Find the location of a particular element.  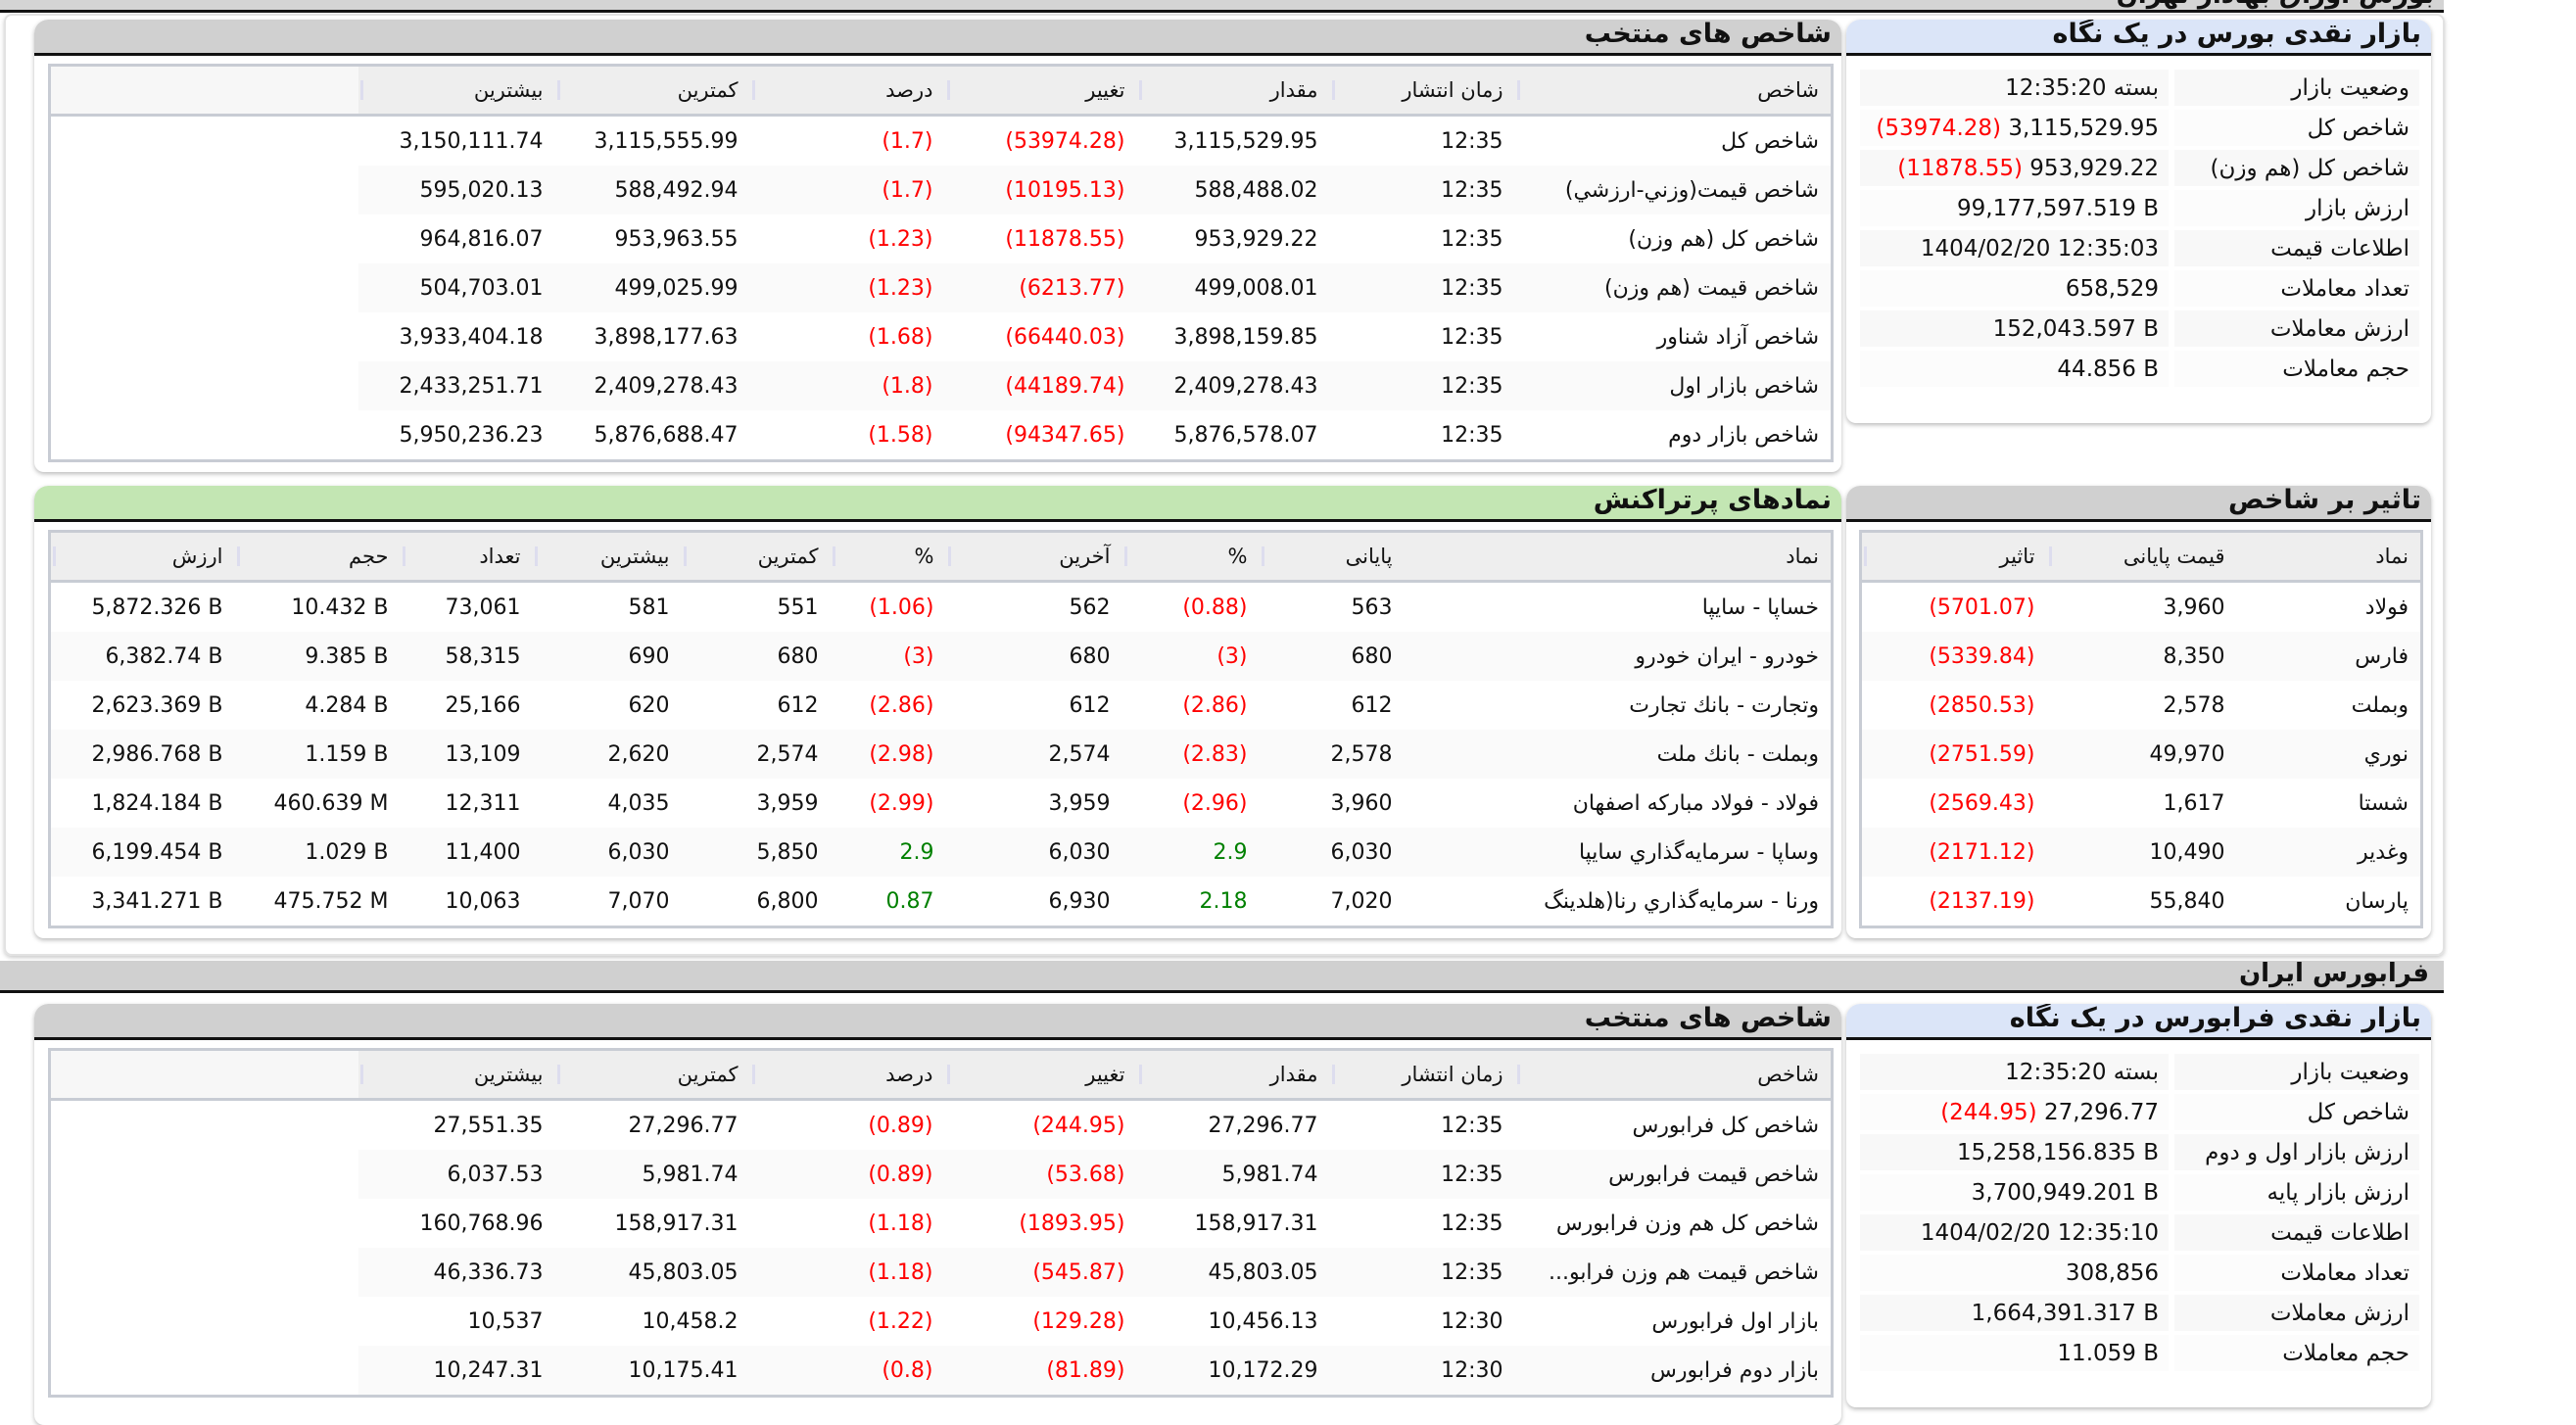

column-header: حجم is located at coordinates (317, 557).